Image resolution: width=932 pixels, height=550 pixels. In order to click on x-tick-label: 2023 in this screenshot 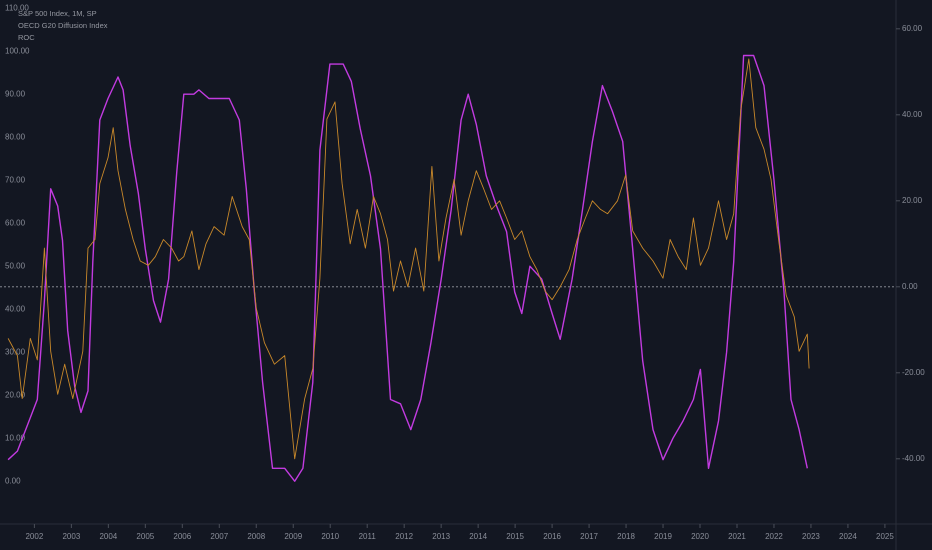, I will do `click(811, 536)`.